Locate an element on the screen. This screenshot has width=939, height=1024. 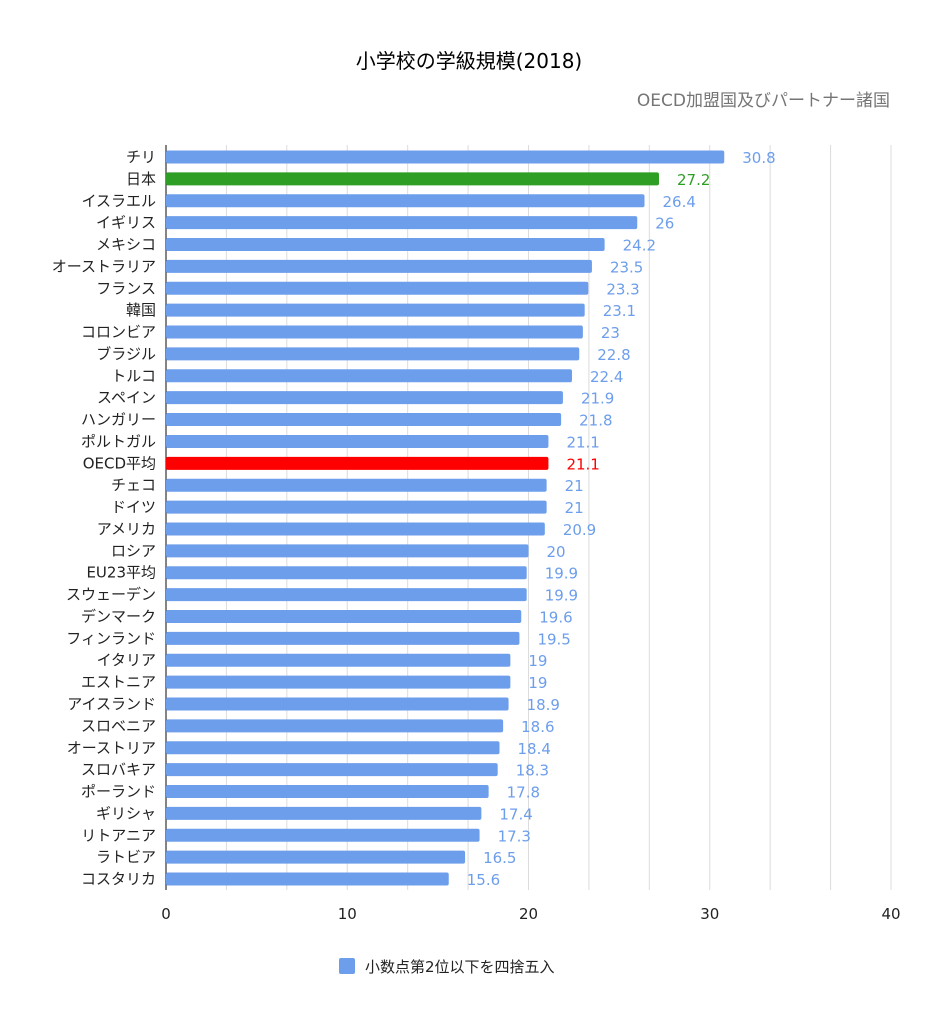
value-label: 15.6 is located at coordinates (483, 880).